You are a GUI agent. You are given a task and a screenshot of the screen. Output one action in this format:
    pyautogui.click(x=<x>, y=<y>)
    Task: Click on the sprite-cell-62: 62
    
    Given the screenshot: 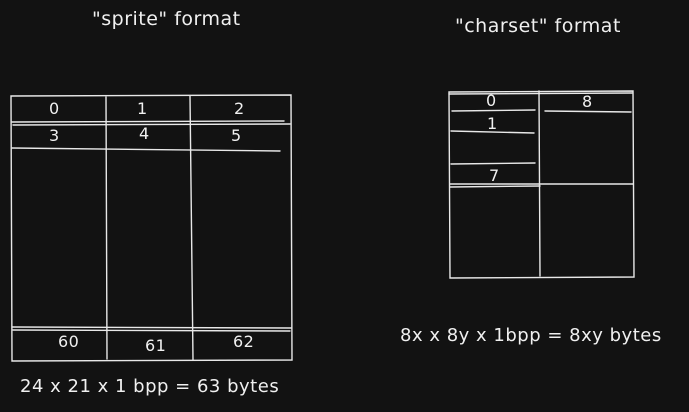 What is the action you would take?
    pyautogui.click(x=244, y=341)
    